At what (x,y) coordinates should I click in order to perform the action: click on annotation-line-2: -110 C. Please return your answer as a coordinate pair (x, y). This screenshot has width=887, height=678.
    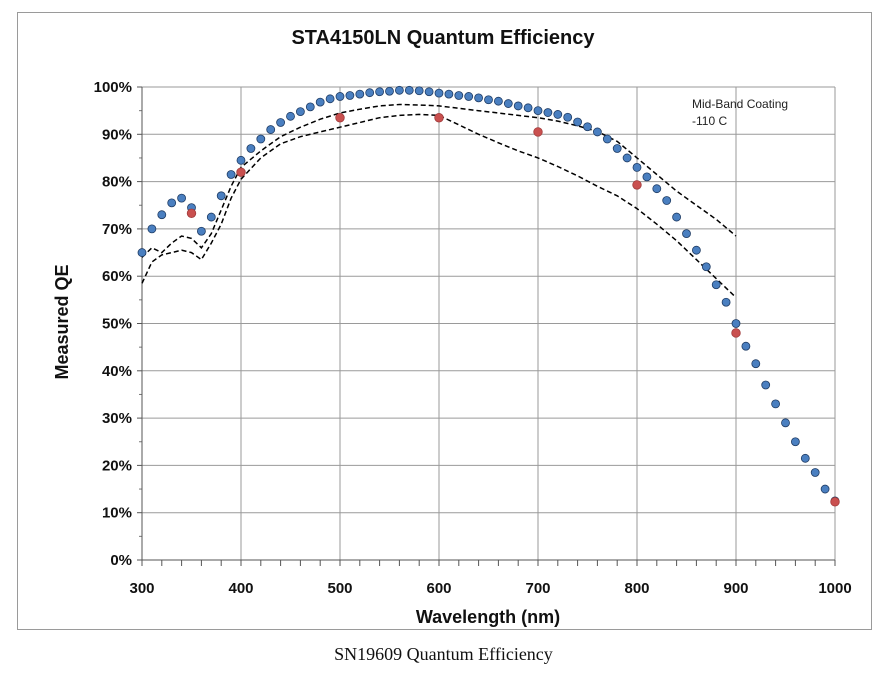
    Looking at the image, I should click on (709, 121).